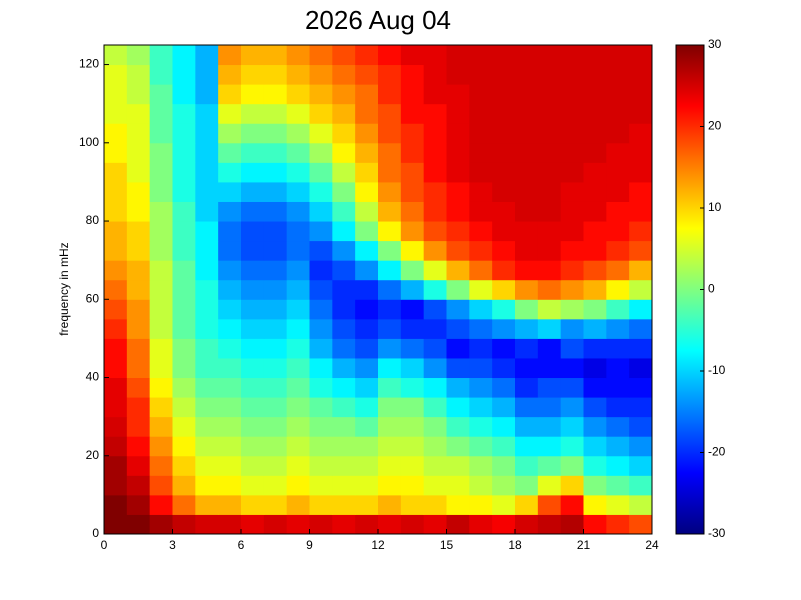 This screenshot has height=600, width=801. Describe the element at coordinates (241, 545) in the screenshot. I see `x-tick-label: 6` at that location.